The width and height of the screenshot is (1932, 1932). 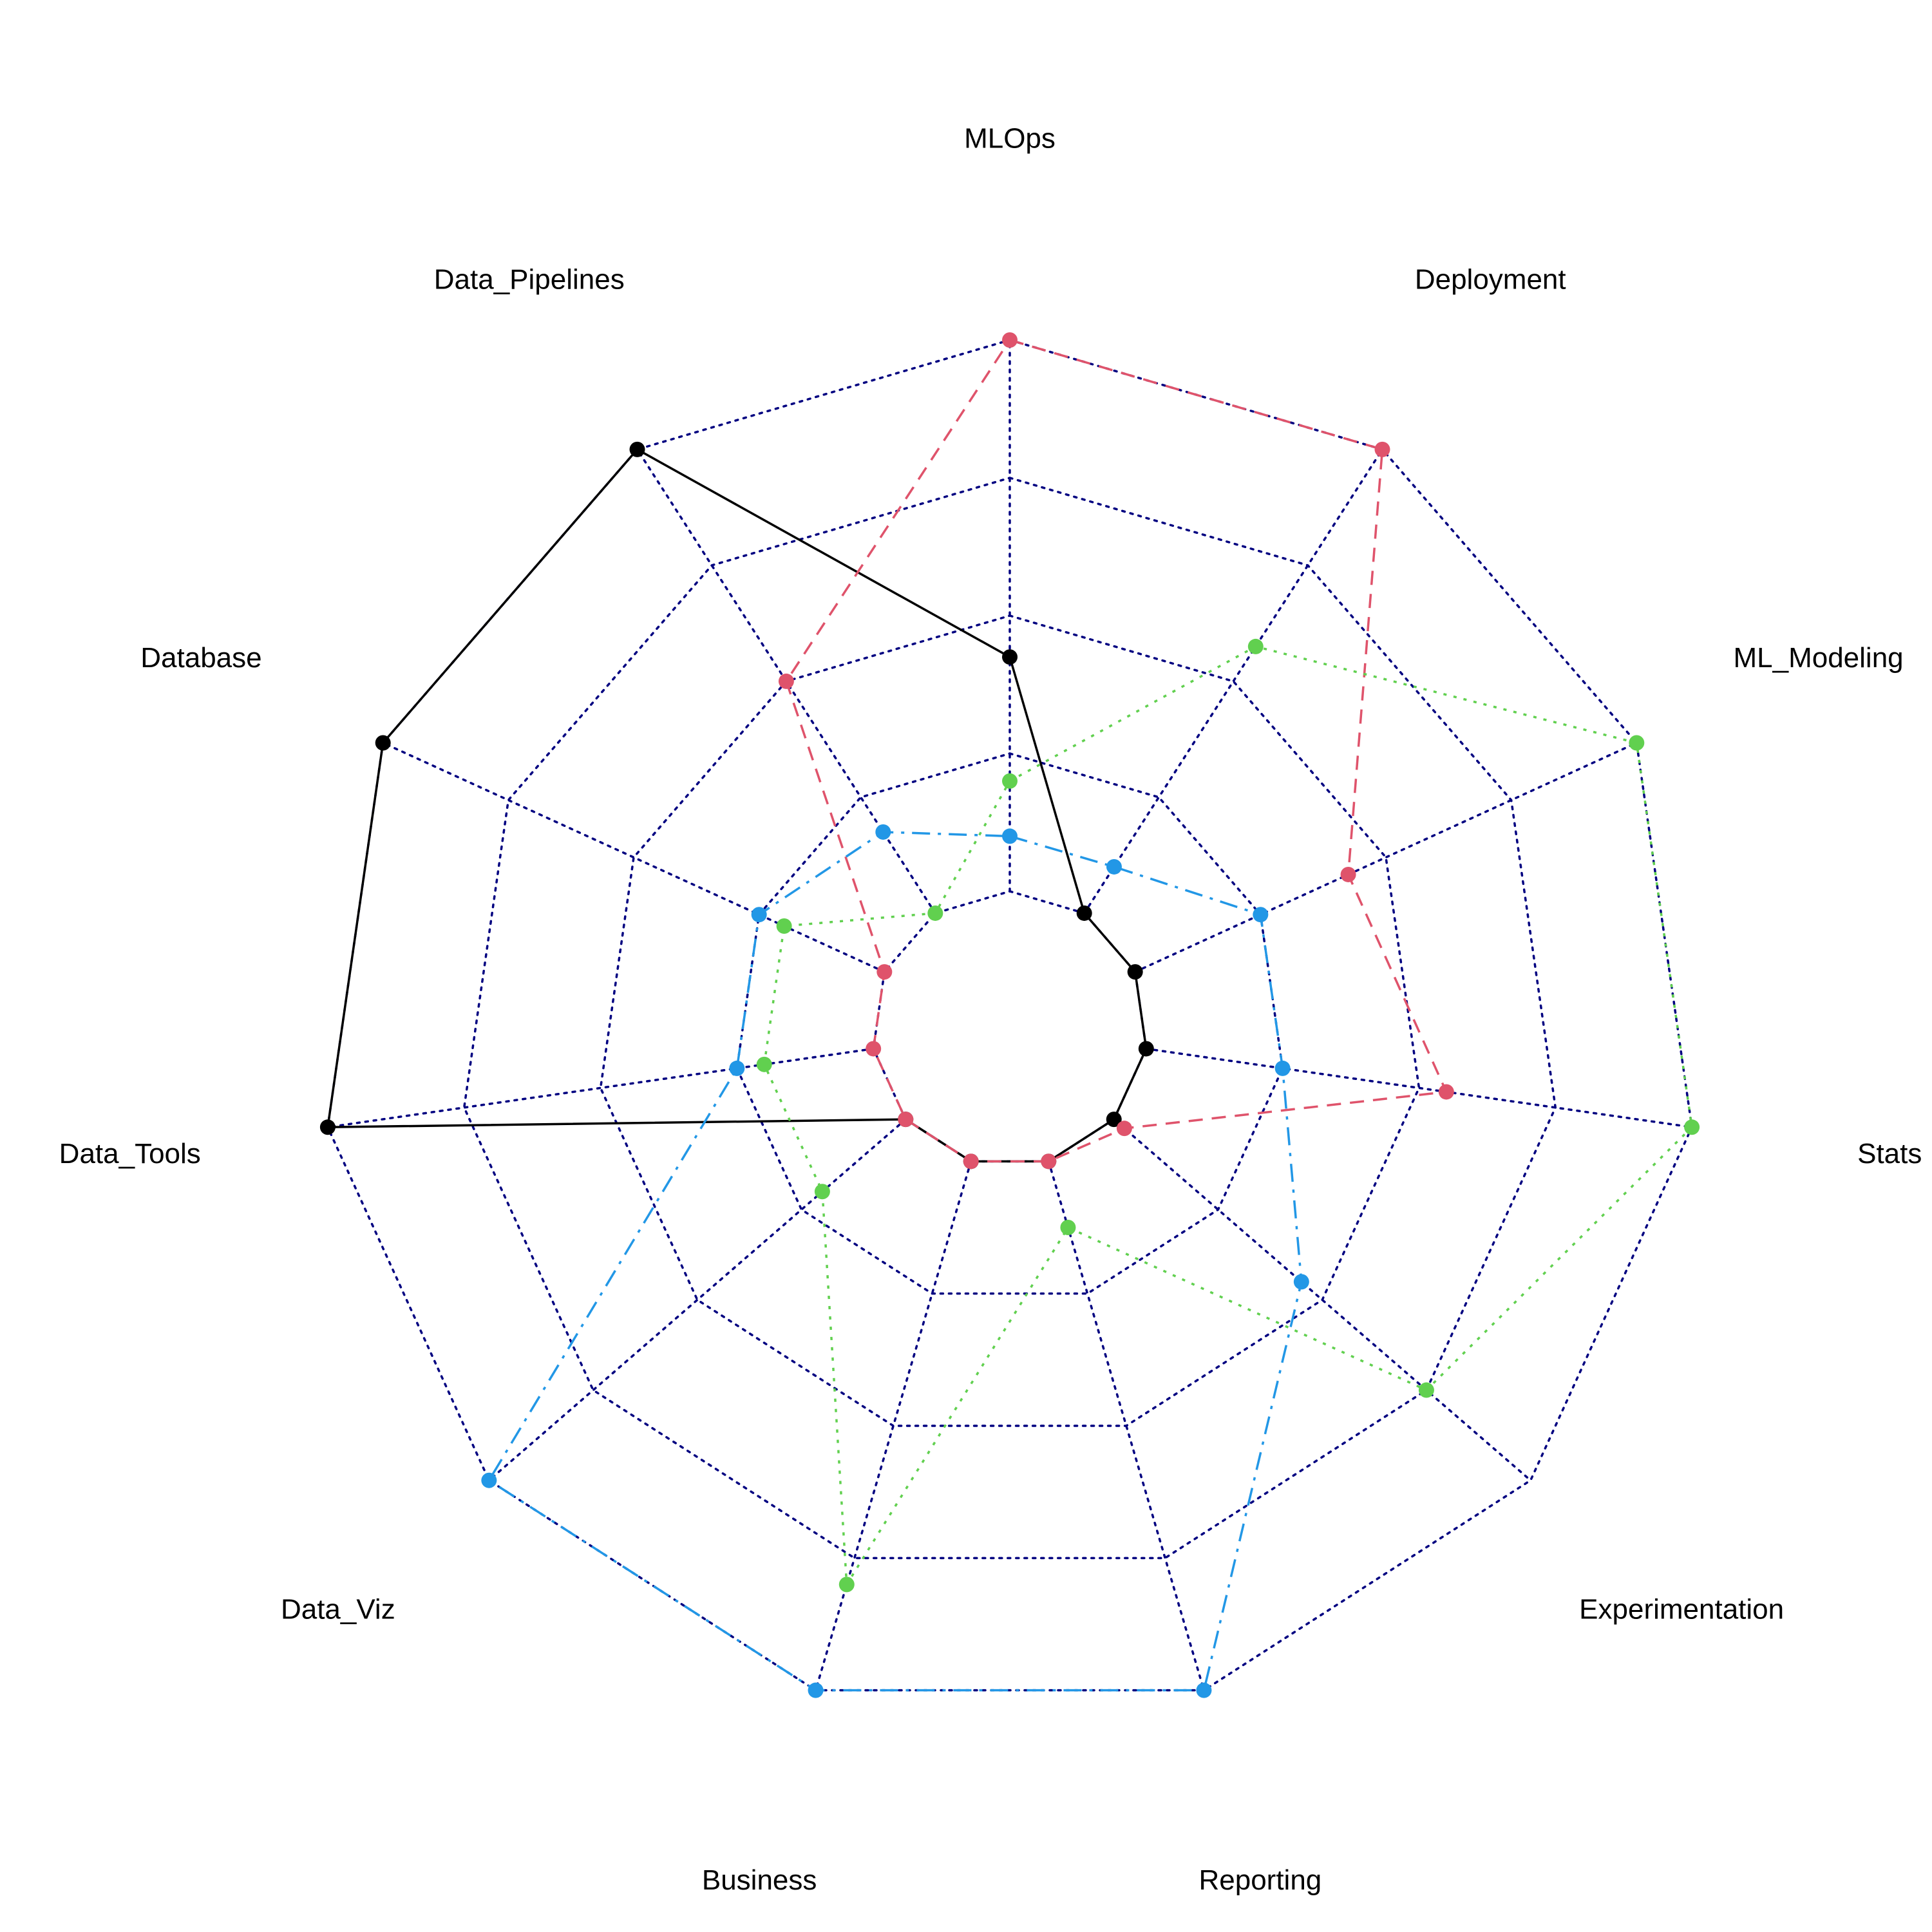 What do you see at coordinates (529, 279) in the screenshot?
I see `axis-label-data-pipelines: Data_Pipelines` at bounding box center [529, 279].